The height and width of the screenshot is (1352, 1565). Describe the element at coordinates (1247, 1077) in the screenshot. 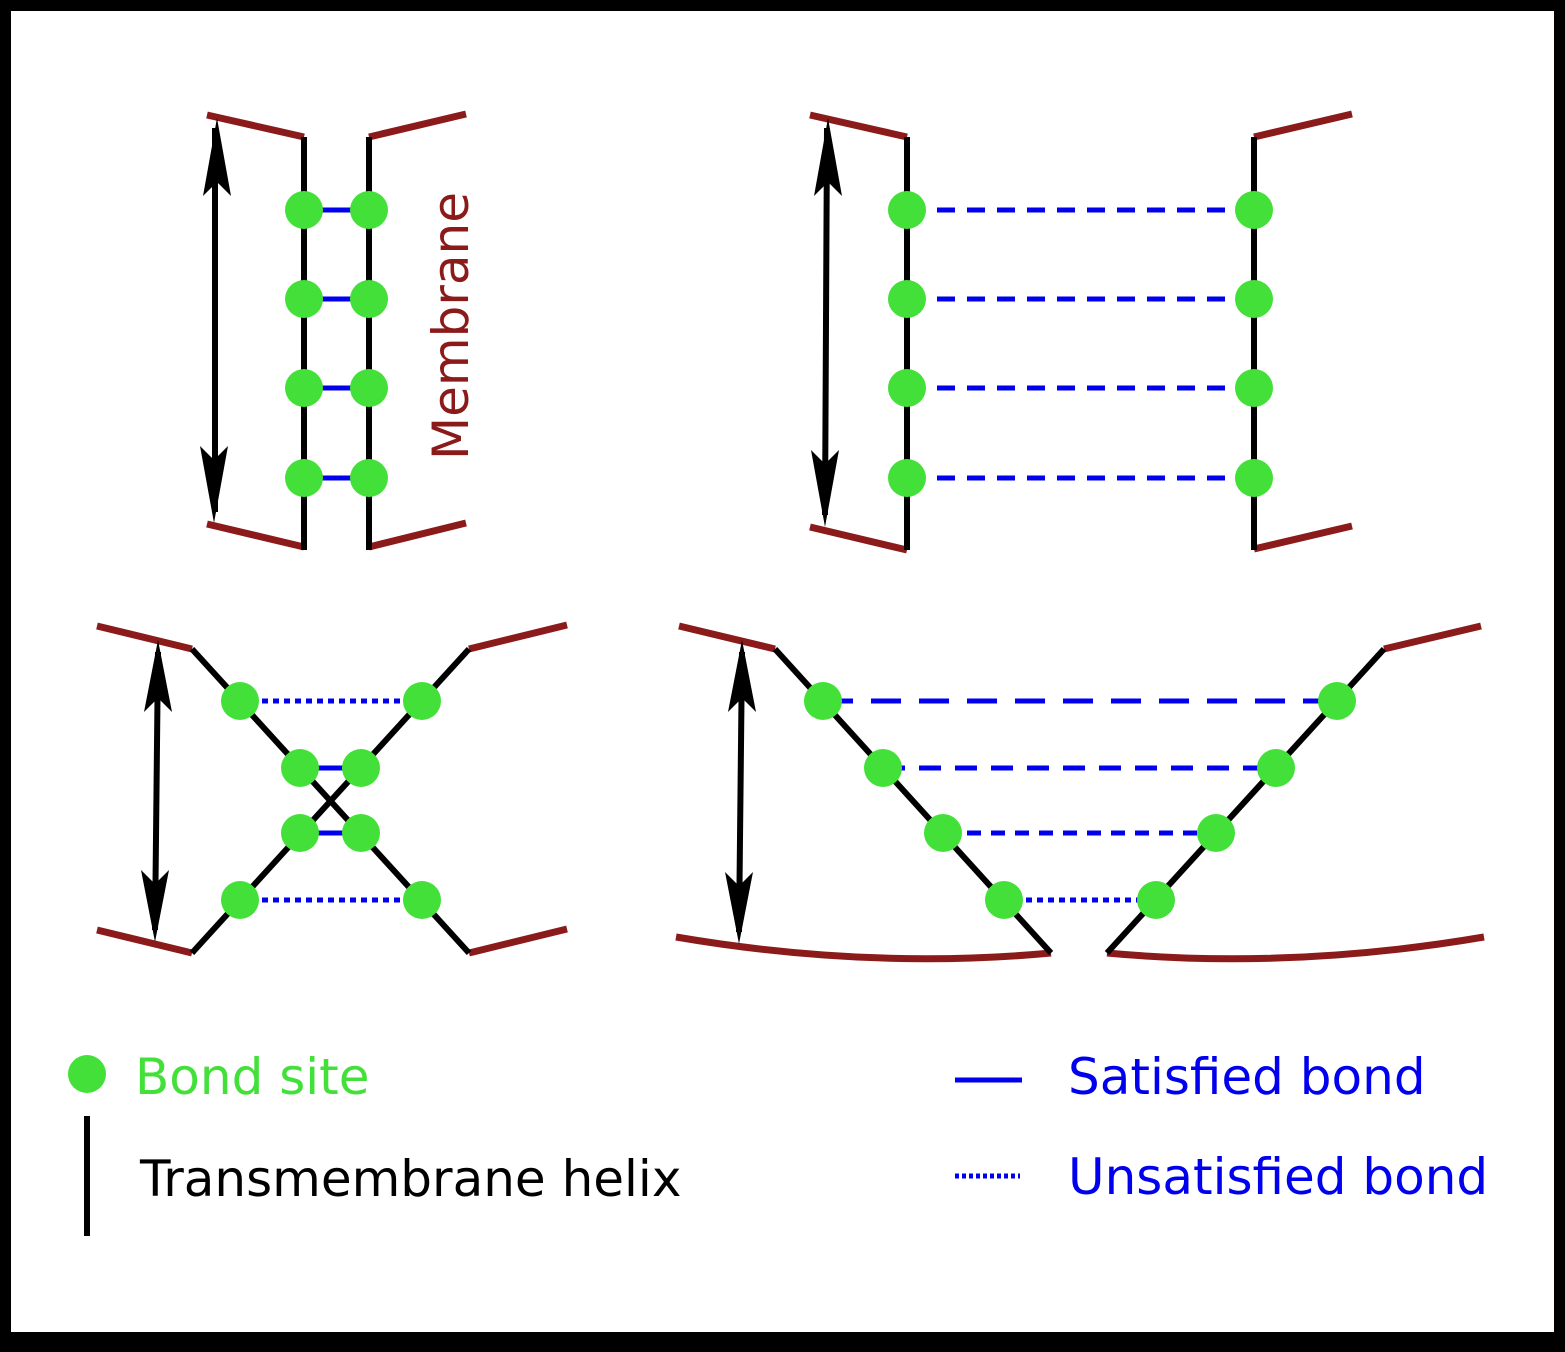

I see `legend-satisfied-label: Satisfied bond` at that location.